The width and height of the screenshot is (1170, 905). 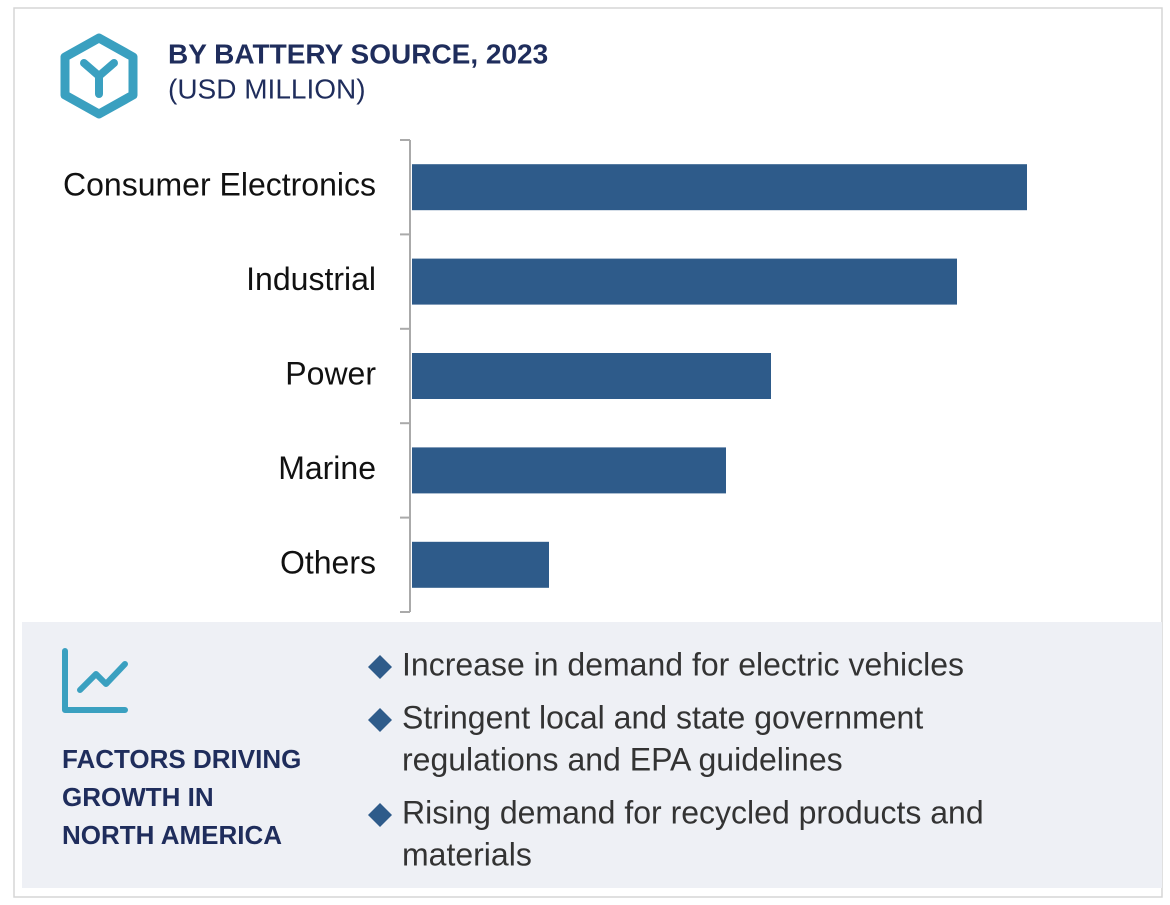 I want to click on factor-item: regulations and EPA guidelines, so click(x=622, y=759).